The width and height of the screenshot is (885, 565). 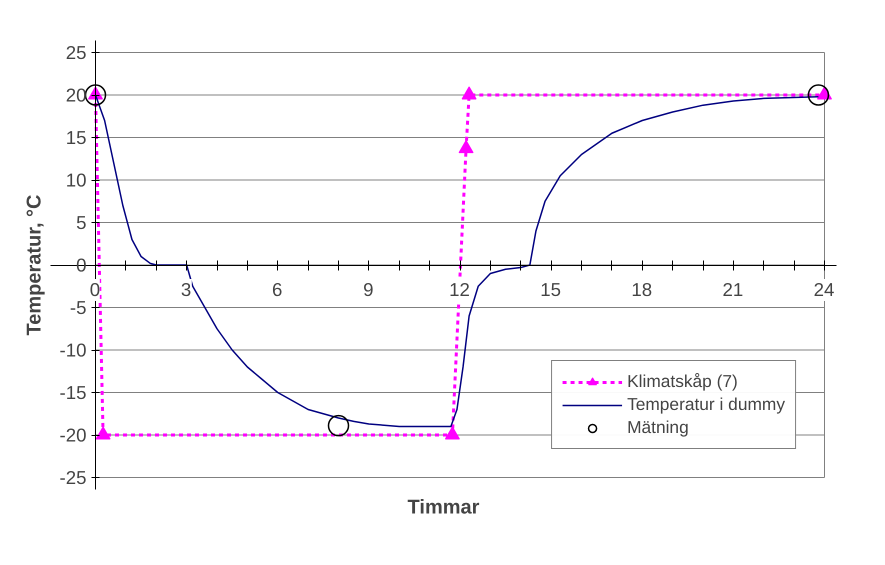 I want to click on x-tick-label: 9, so click(x=368, y=289).